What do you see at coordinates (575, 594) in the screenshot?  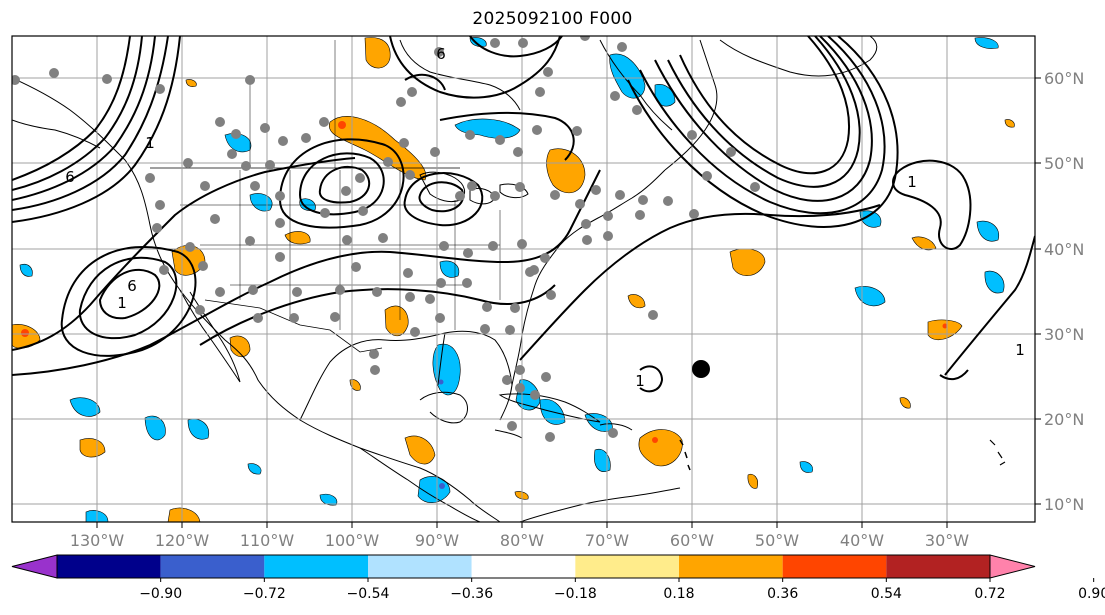 I see `colorbar-tick-label: −0.18` at bounding box center [575, 594].